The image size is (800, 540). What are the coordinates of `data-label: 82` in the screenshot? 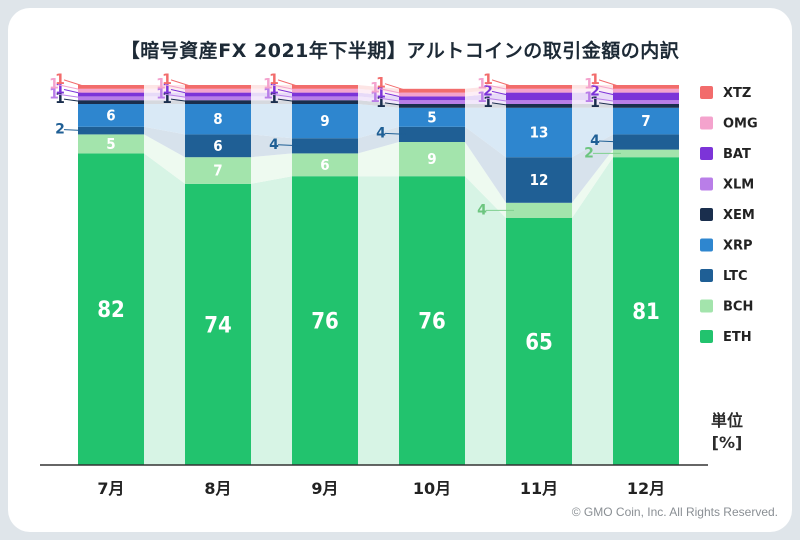 It's located at (111, 310).